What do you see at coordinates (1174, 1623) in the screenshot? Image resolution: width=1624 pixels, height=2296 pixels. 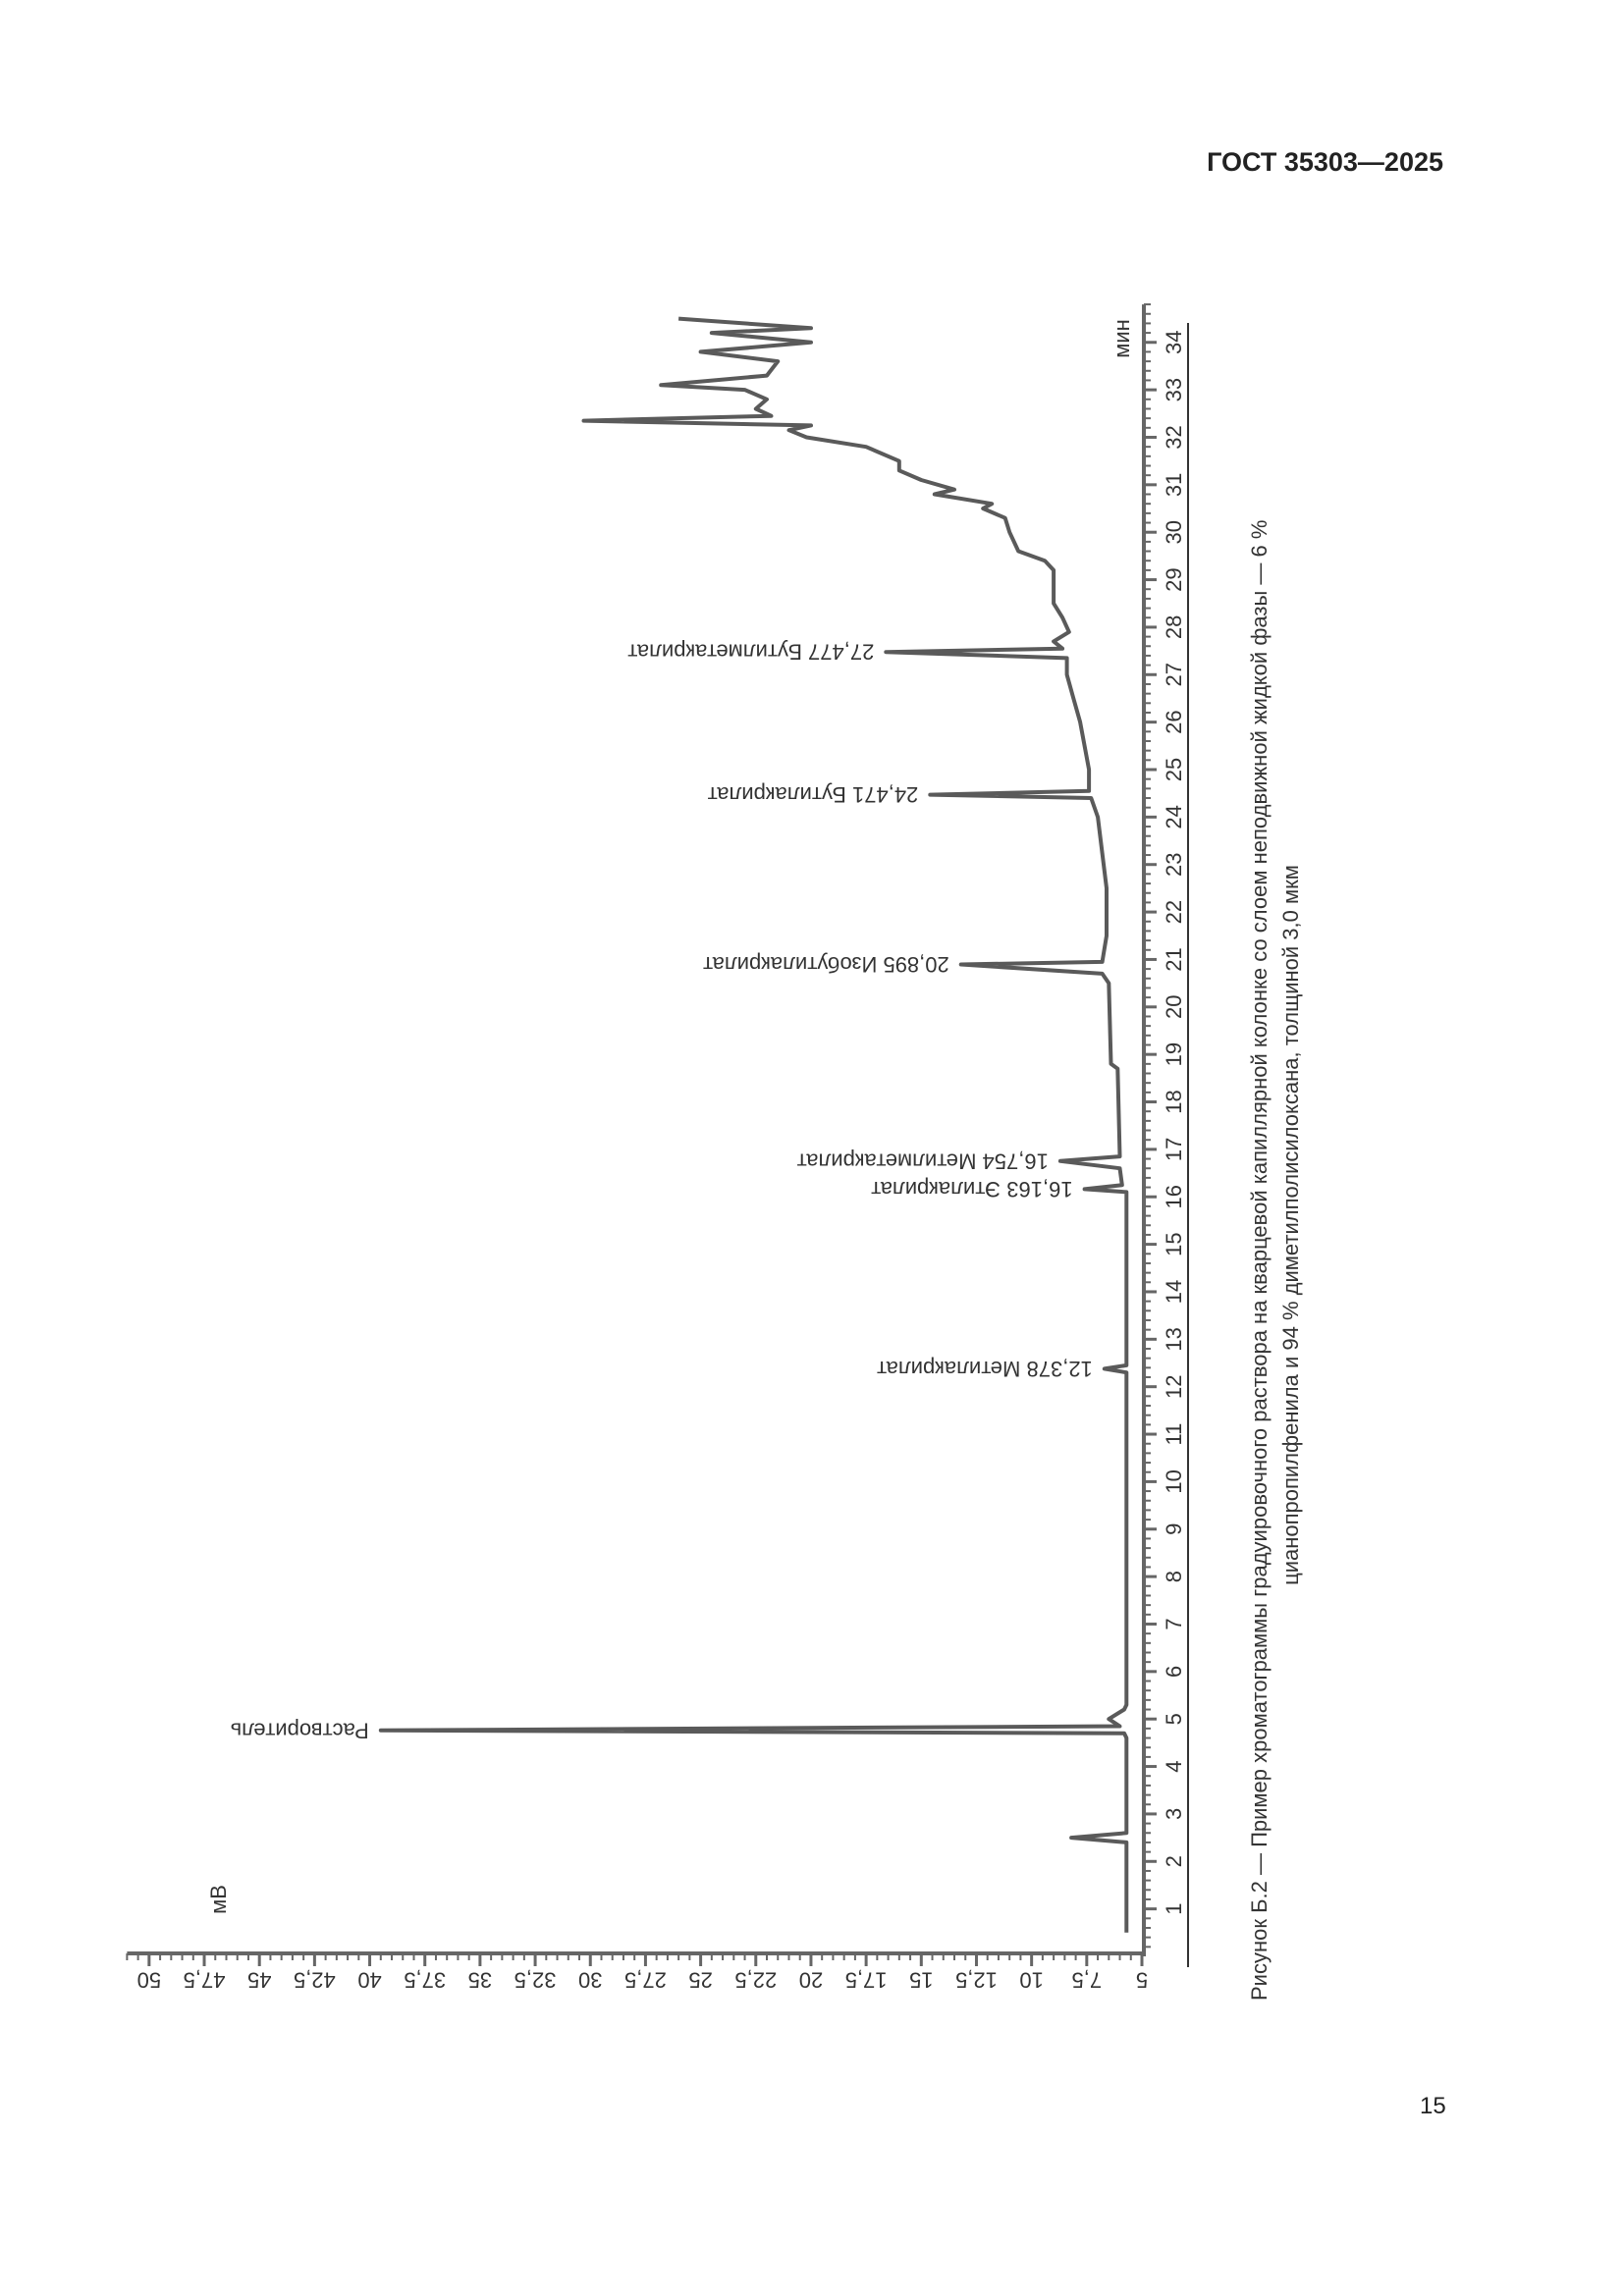 I see `x-tick-label: 7` at bounding box center [1174, 1623].